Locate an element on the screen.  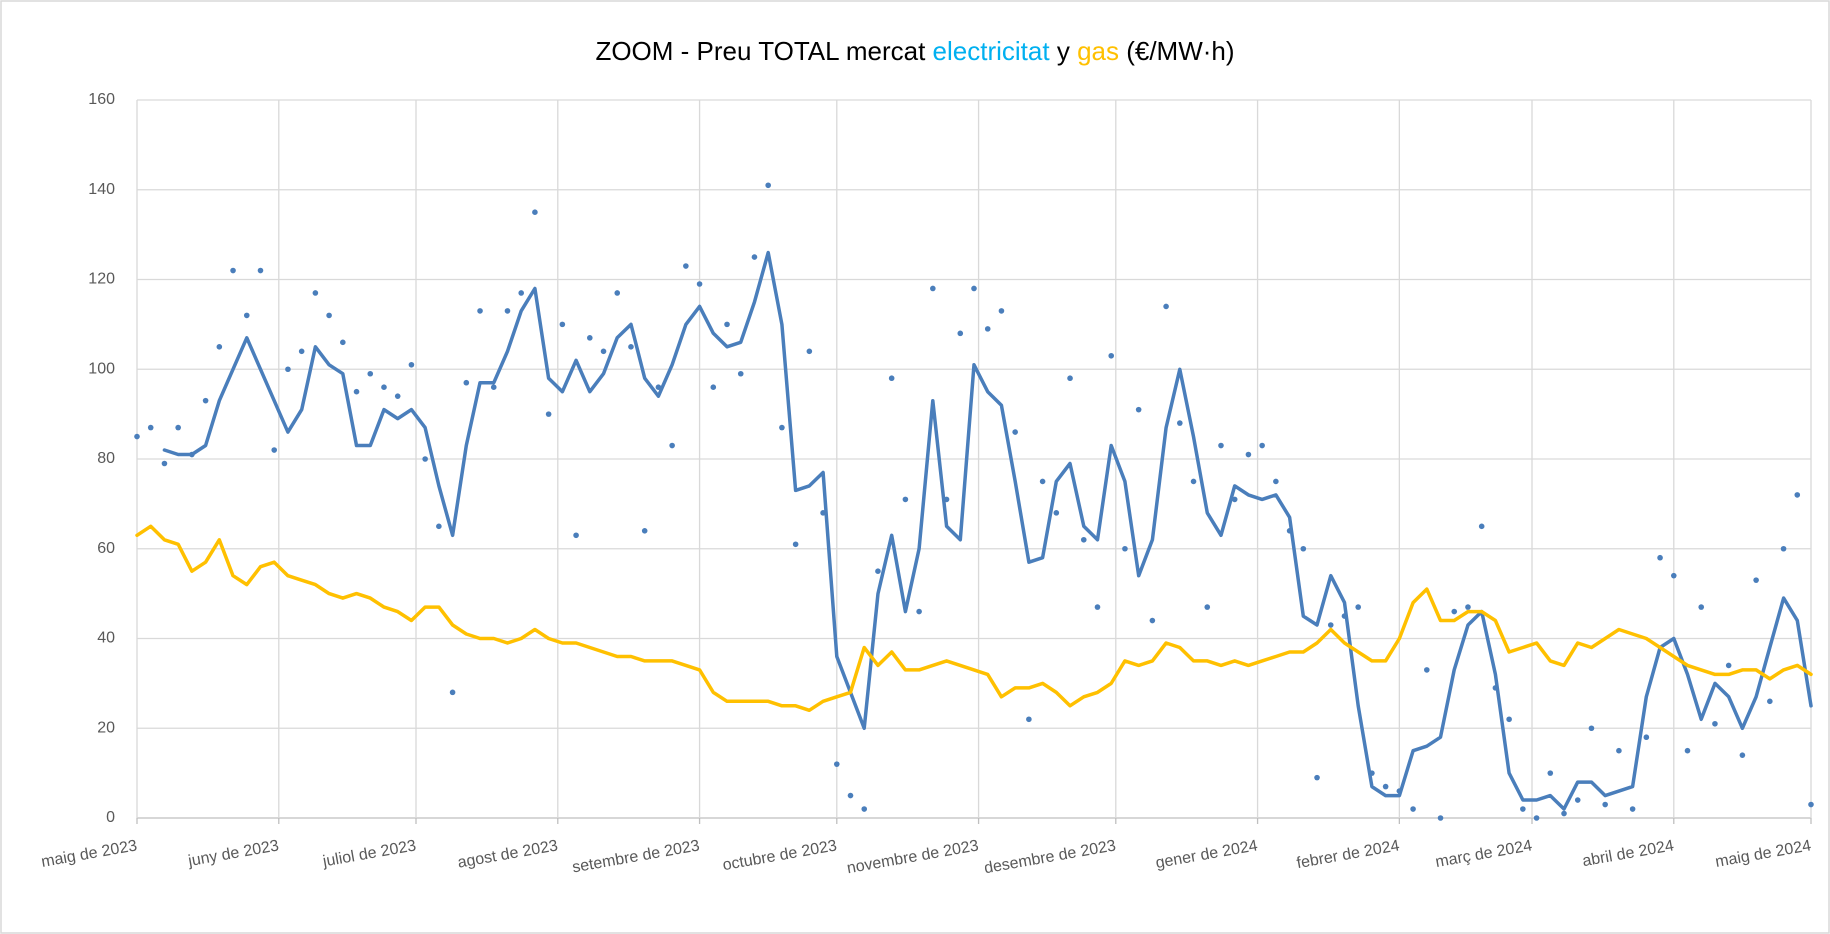
y-tick-label: 60 is located at coordinates (106, 548).